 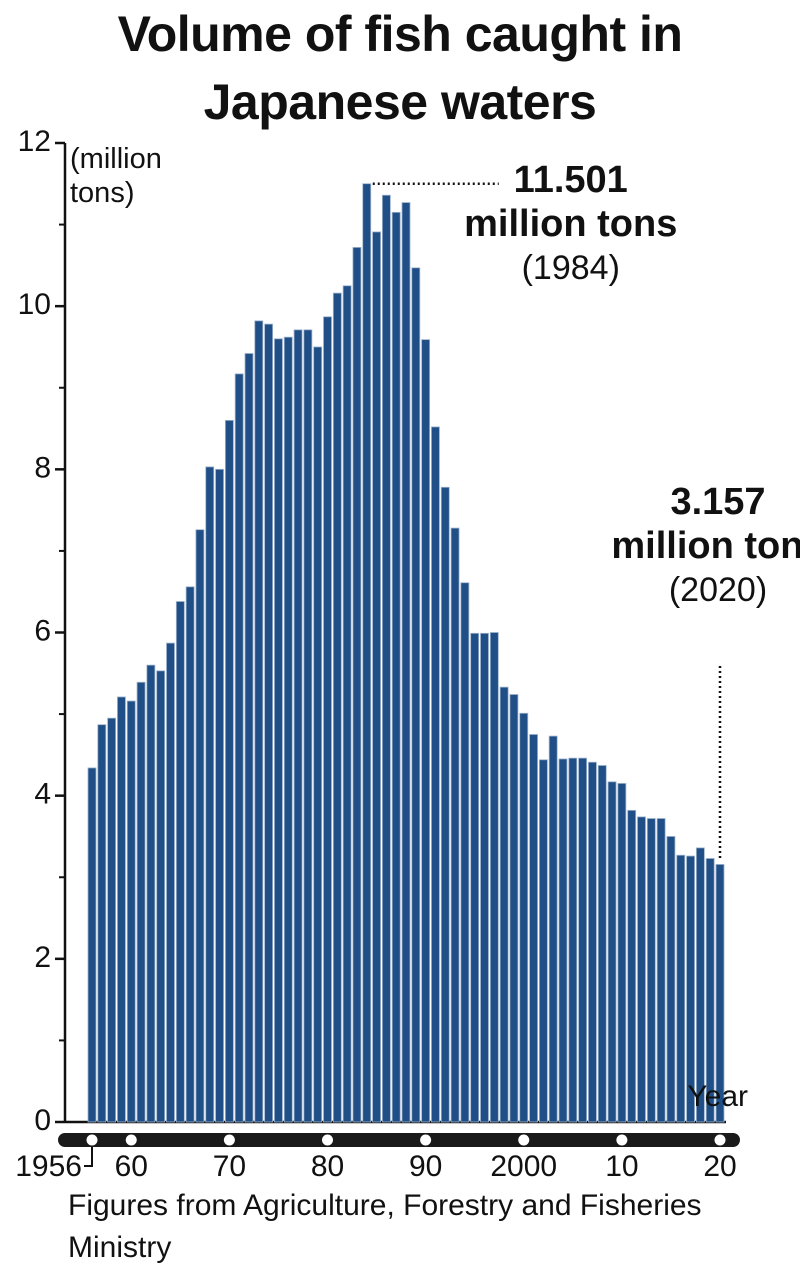 What do you see at coordinates (621, 1166) in the screenshot?
I see `x-tick-label: 10` at bounding box center [621, 1166].